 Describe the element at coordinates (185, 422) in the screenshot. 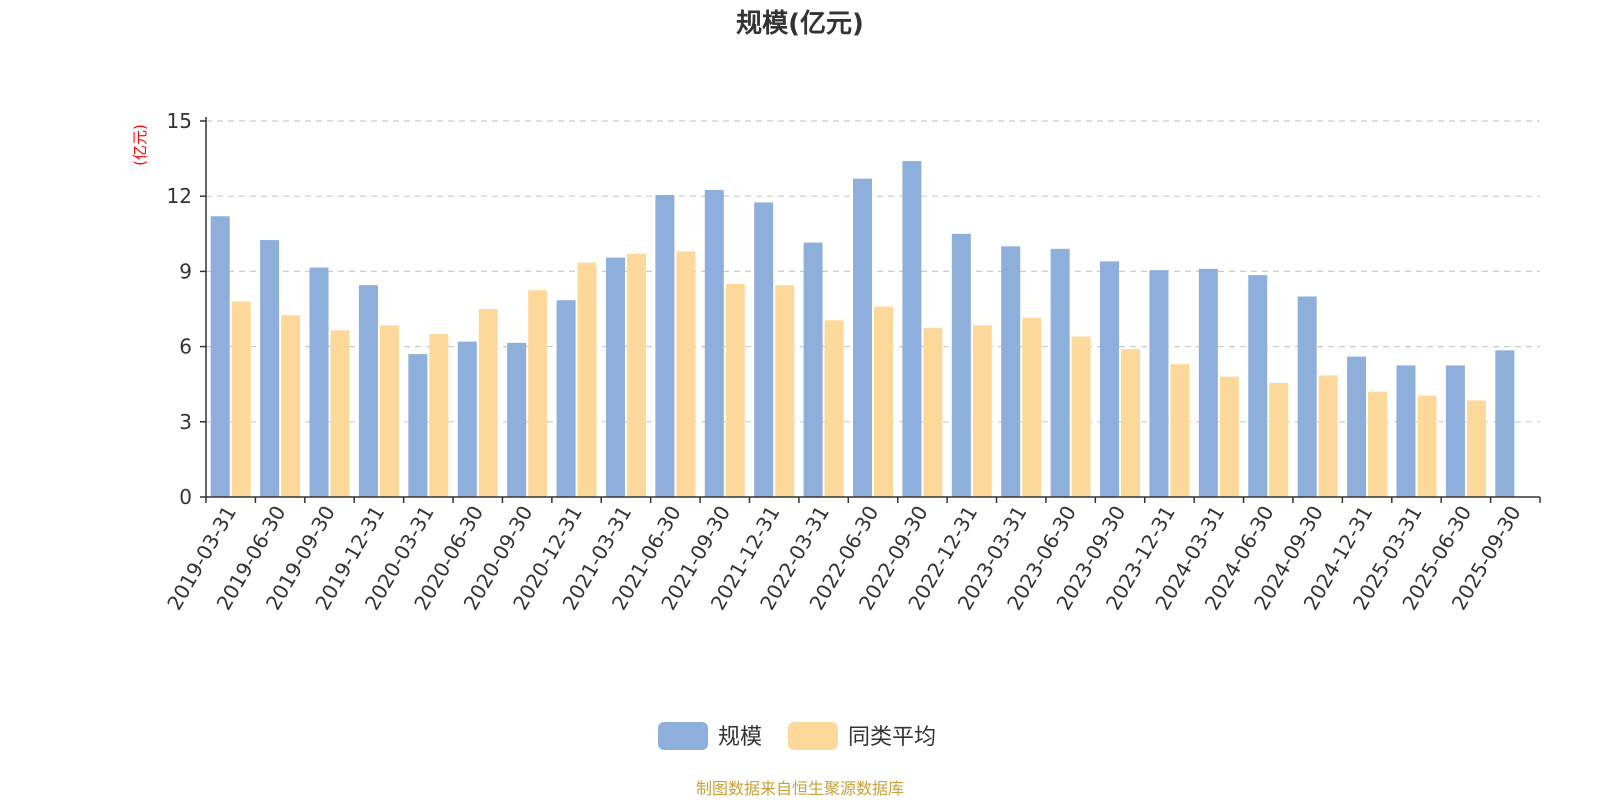

I see `y-tick-label: 3` at that location.